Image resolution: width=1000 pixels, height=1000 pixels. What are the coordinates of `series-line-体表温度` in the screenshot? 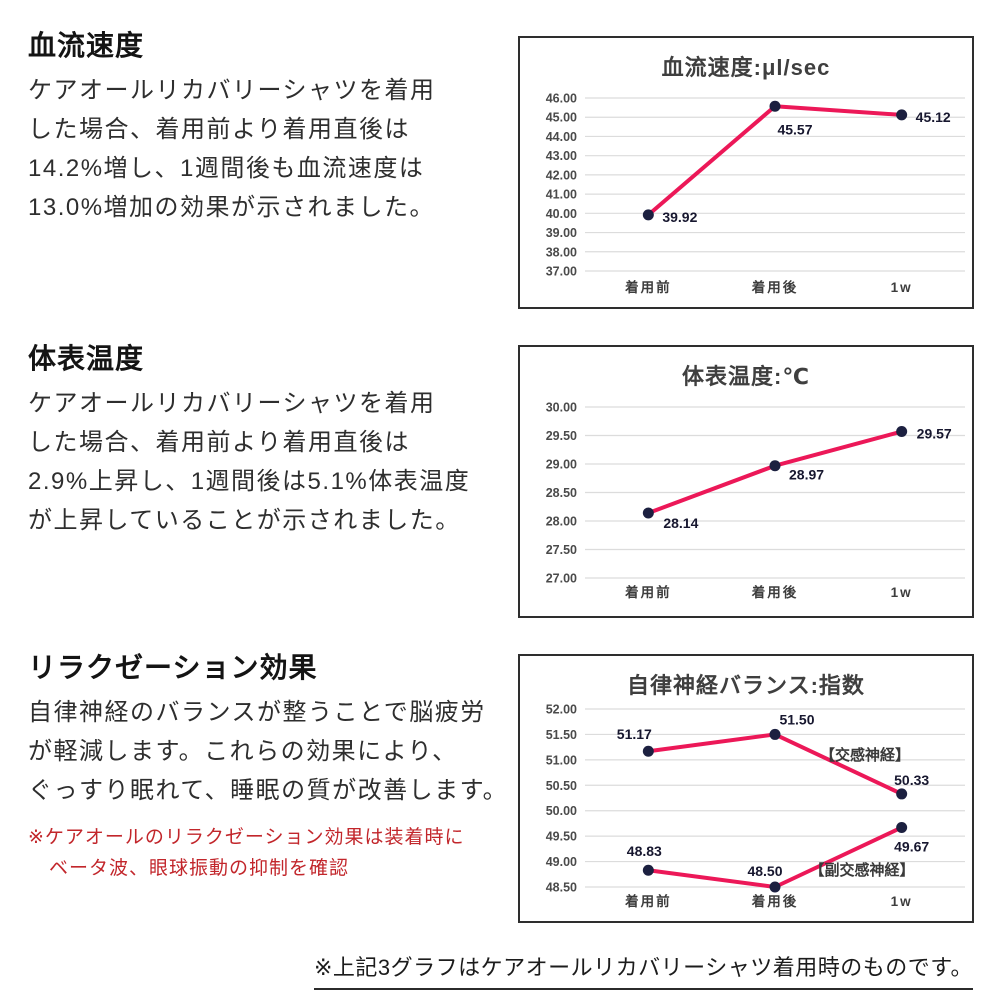 It's located at (775, 472).